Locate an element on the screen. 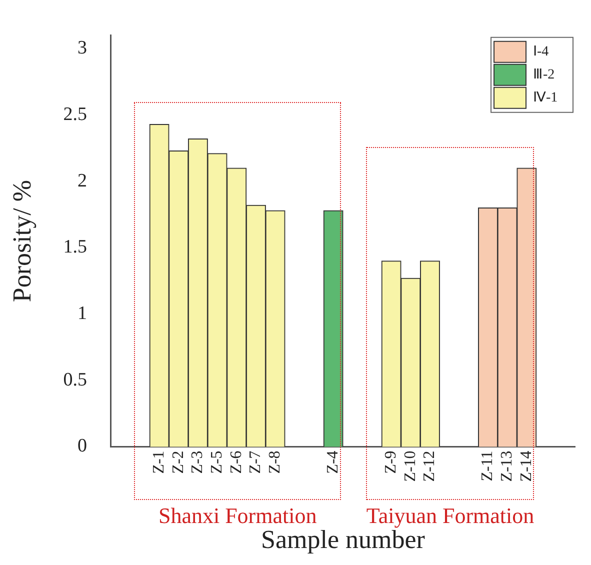 The width and height of the screenshot is (591, 565). x-tick-label: Z-14 is located at coordinates (526, 466).